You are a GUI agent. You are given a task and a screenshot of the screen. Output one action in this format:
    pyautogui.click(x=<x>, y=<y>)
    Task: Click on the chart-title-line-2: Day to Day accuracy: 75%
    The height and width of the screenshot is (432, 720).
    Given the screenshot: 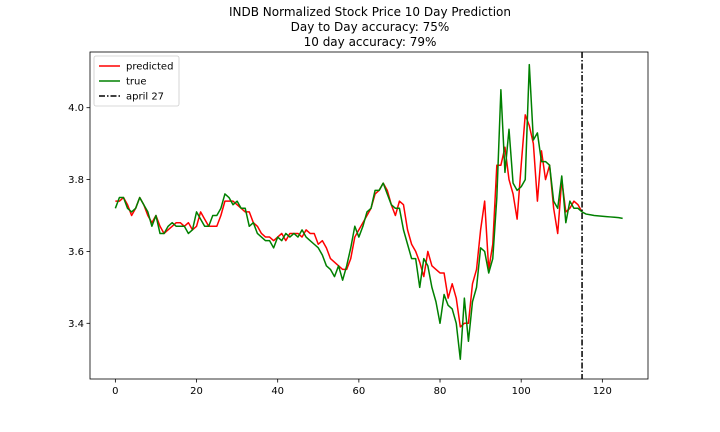 What is the action you would take?
    pyautogui.click(x=370, y=27)
    